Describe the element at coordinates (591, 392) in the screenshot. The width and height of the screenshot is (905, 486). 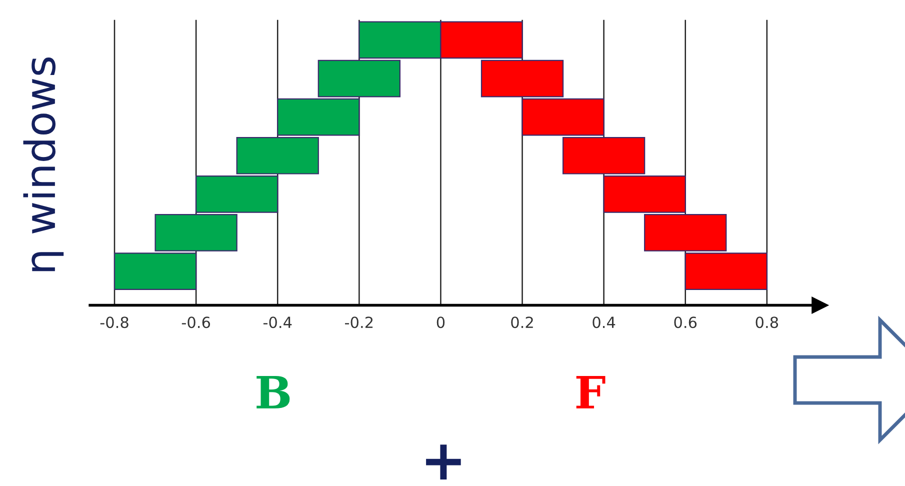
I see `text: F` at that location.